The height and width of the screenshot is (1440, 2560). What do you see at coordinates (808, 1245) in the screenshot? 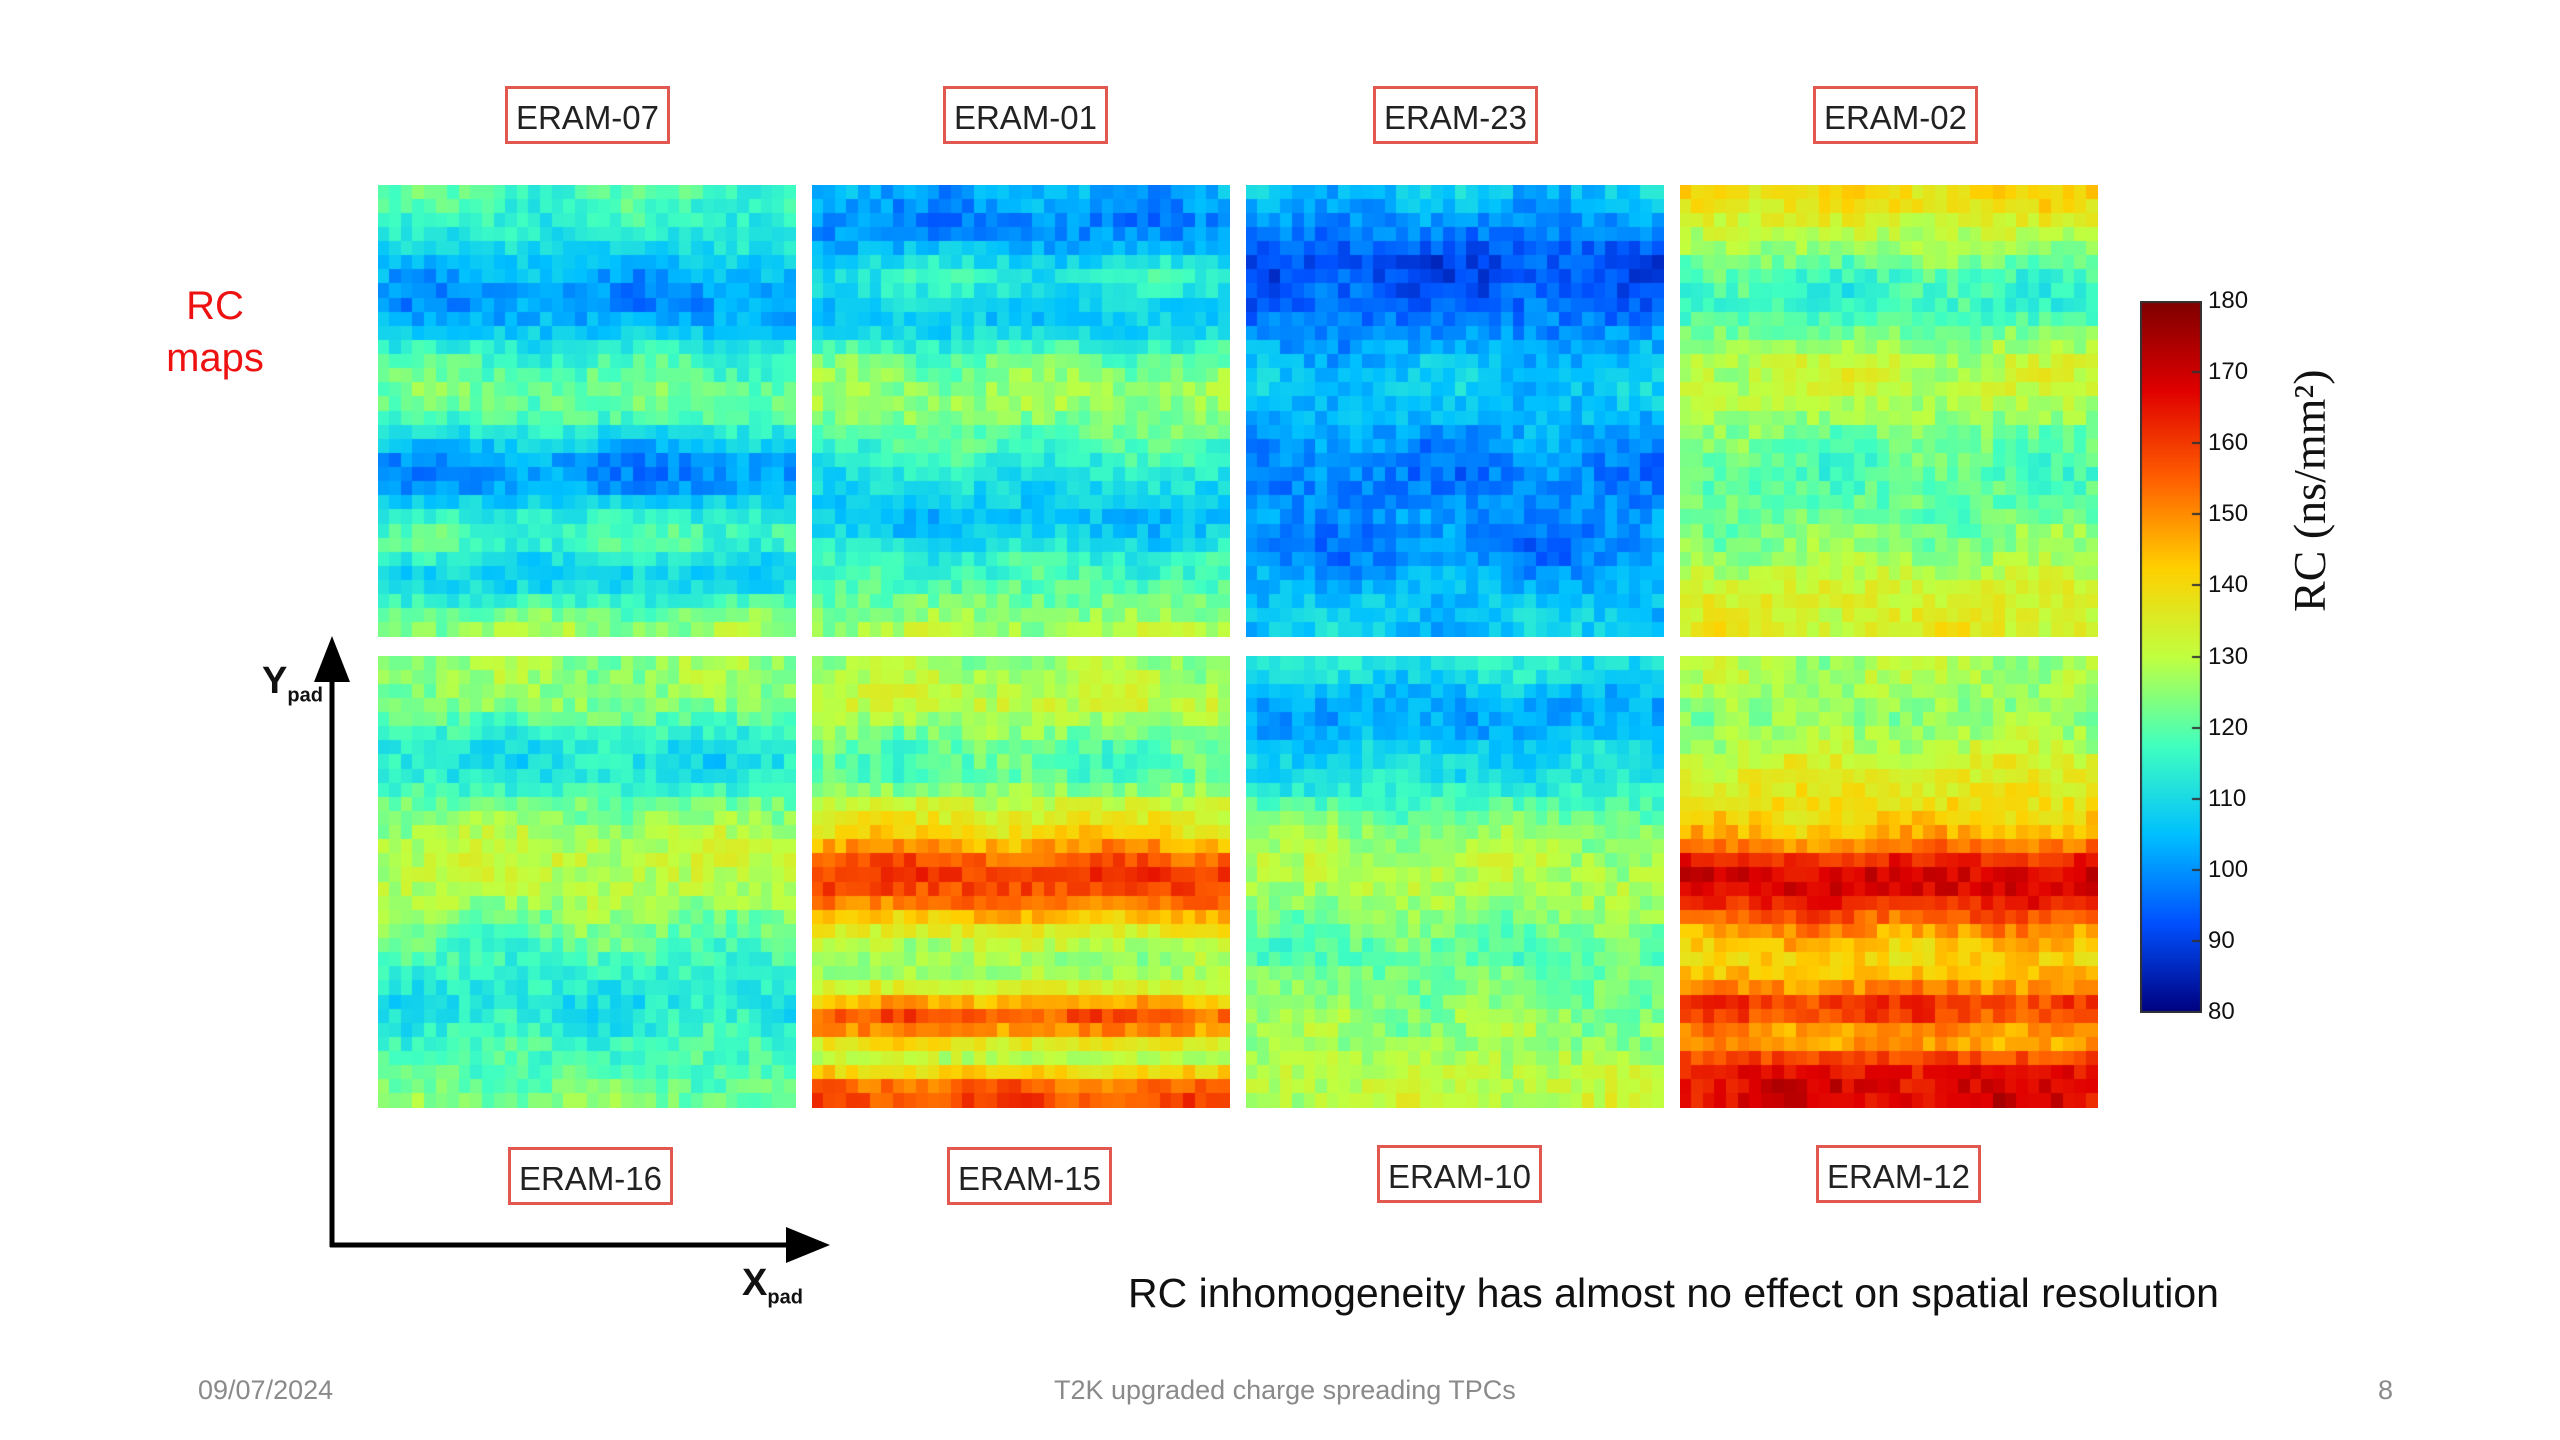
I see `x-axis-arrowhead` at bounding box center [808, 1245].